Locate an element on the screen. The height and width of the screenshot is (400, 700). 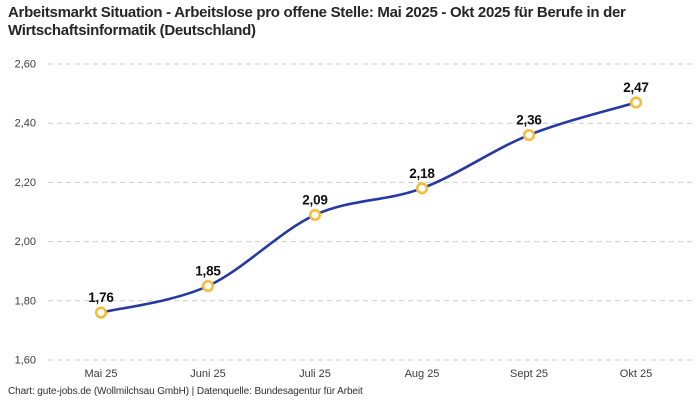
data-point-label: 1,85 is located at coordinates (208, 271).